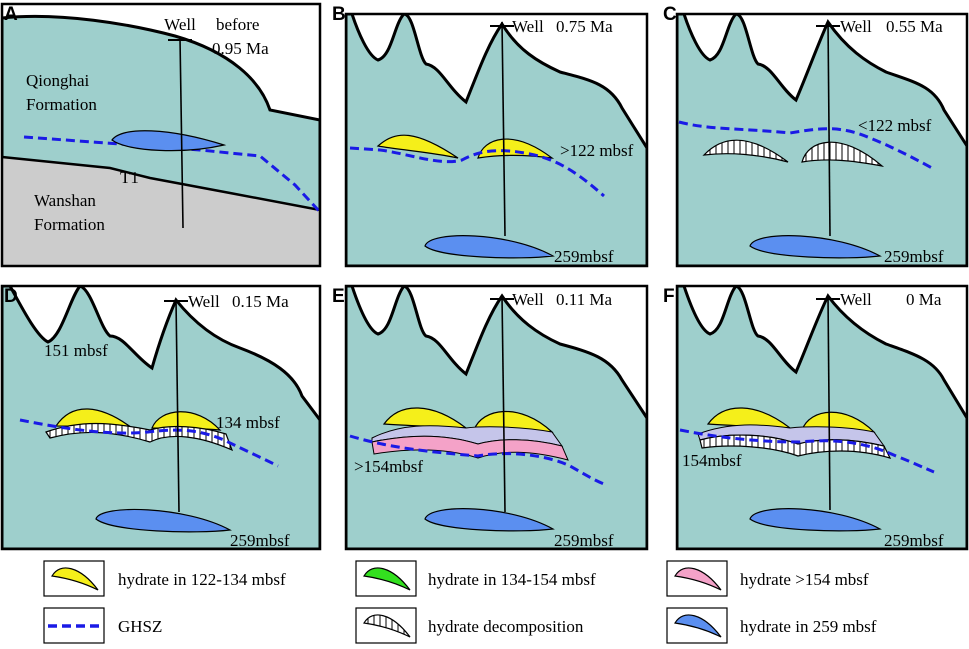 The image size is (969, 649). What do you see at coordinates (712, 460) in the screenshot?
I see `depth-label: 154mbsf` at bounding box center [712, 460].